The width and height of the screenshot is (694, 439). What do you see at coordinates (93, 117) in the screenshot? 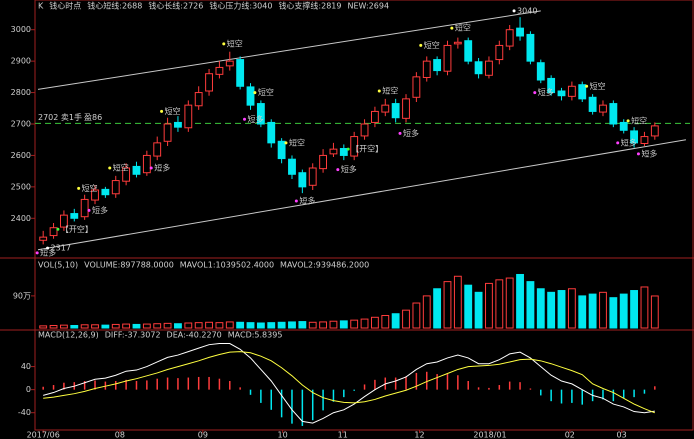
I see `position-profit: 盈86` at bounding box center [93, 117].